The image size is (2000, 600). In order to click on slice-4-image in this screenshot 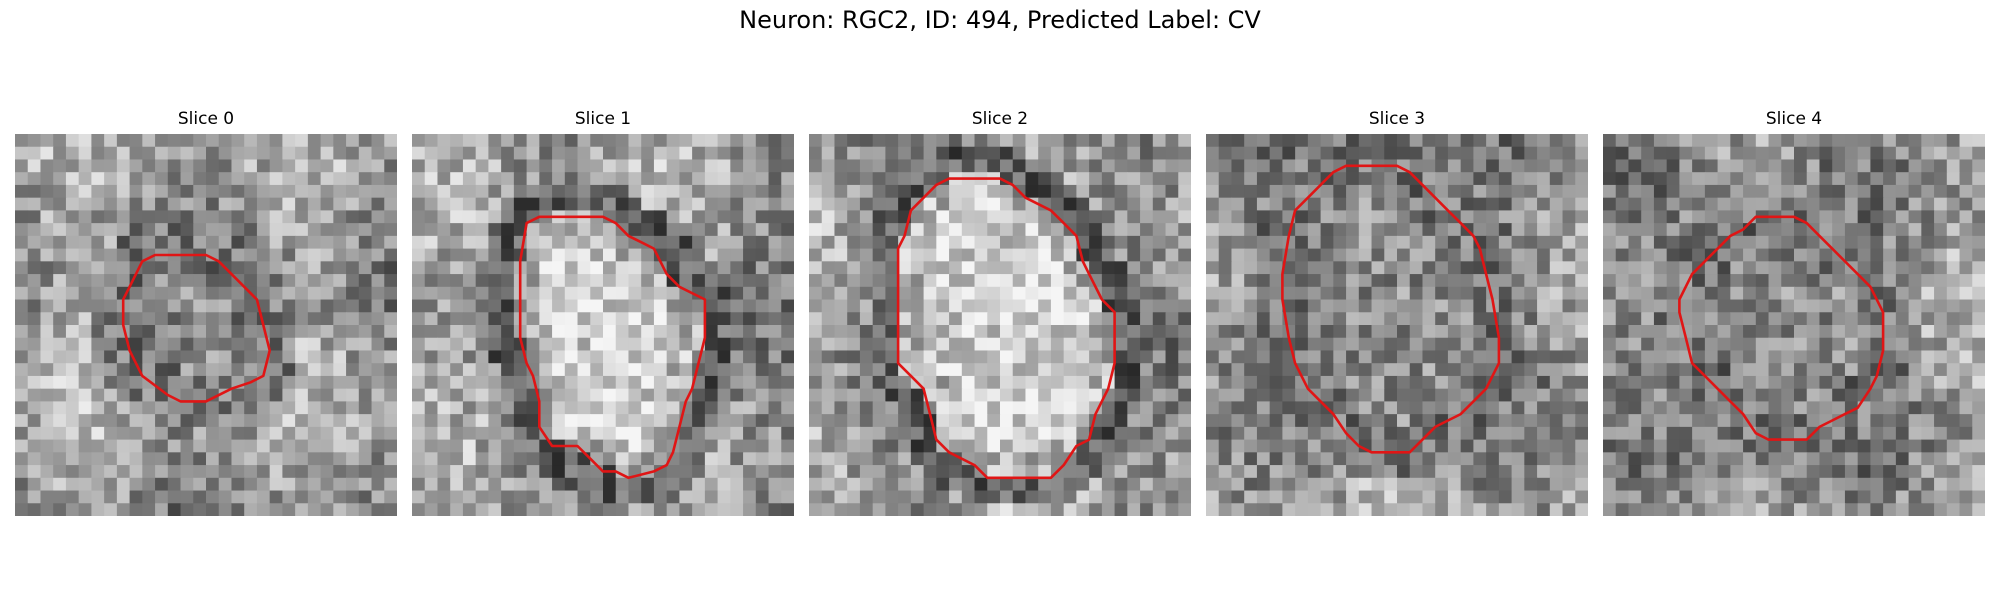, I will do `click(1794, 325)`.